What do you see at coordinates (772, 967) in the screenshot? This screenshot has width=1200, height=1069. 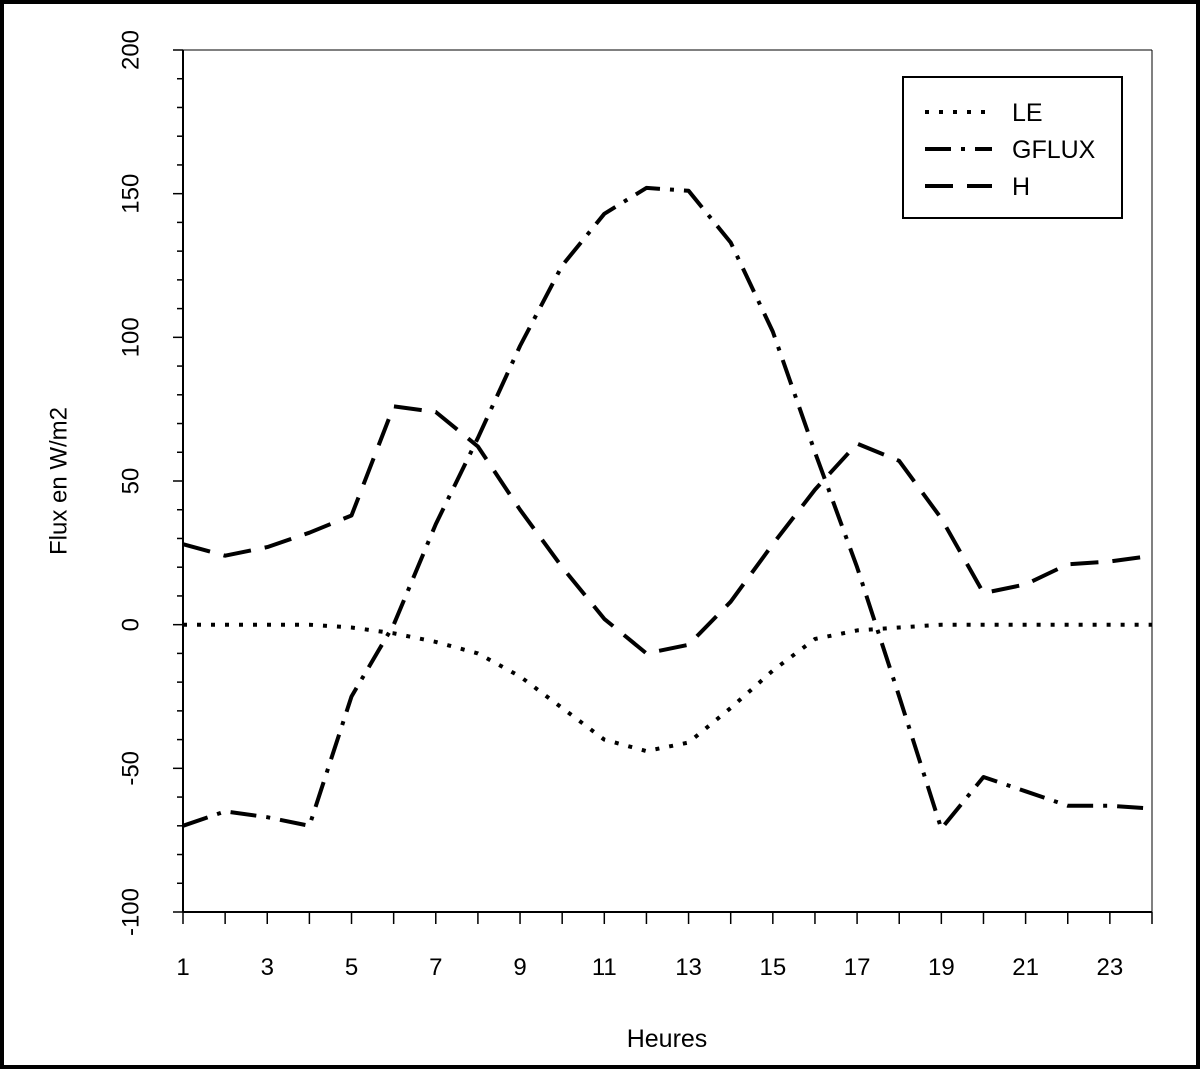 I see `x-tick-label: 15` at bounding box center [772, 967].